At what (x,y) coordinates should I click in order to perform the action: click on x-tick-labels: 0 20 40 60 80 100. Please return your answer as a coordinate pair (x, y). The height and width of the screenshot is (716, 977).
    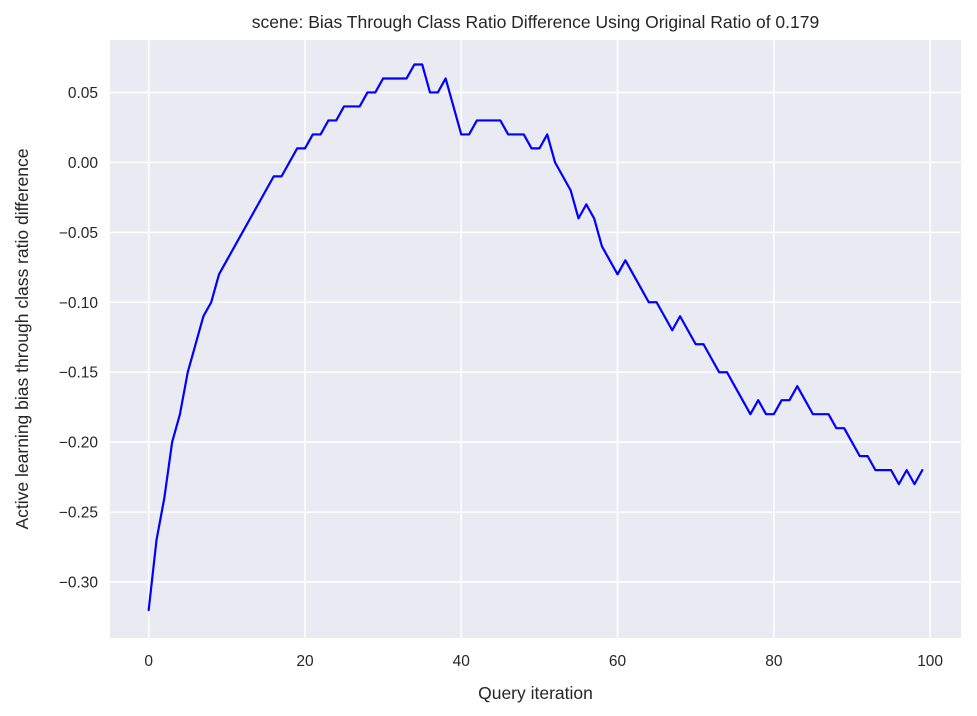
    Looking at the image, I should click on (543, 661).